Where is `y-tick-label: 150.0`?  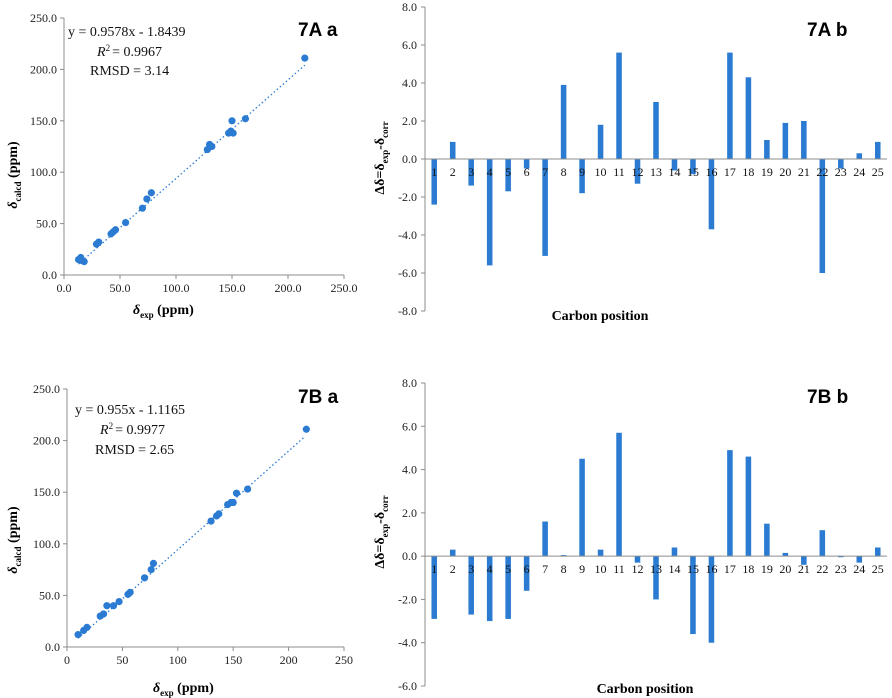
y-tick-label: 150.0 is located at coordinates (43, 121).